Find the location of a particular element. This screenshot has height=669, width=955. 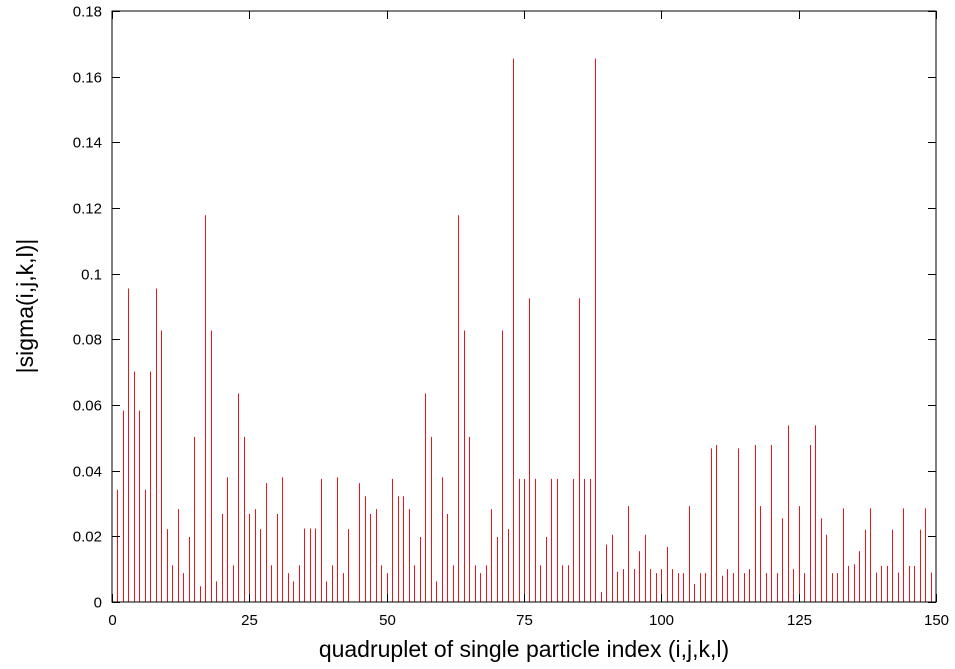

y-tick-label: 0.06 is located at coordinates (87, 406).